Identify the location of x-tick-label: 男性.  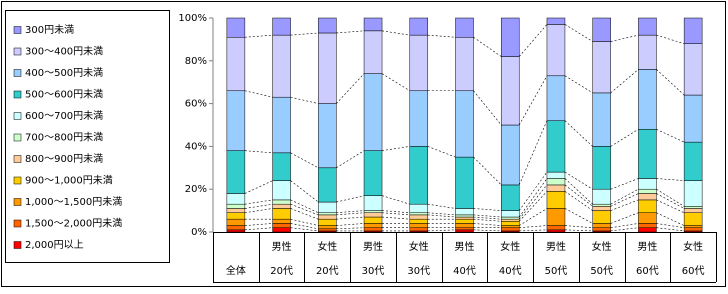
(373, 246).